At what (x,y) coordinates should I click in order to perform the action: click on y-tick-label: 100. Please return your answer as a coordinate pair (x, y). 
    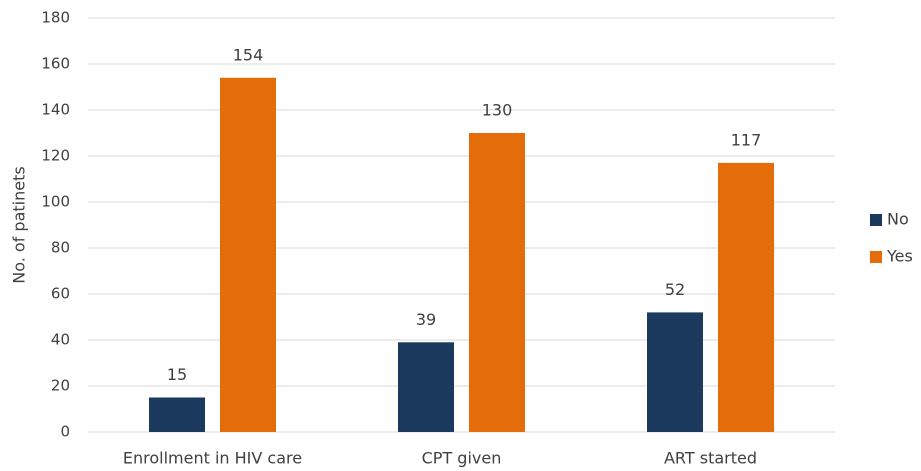
    Looking at the image, I should click on (55, 202).